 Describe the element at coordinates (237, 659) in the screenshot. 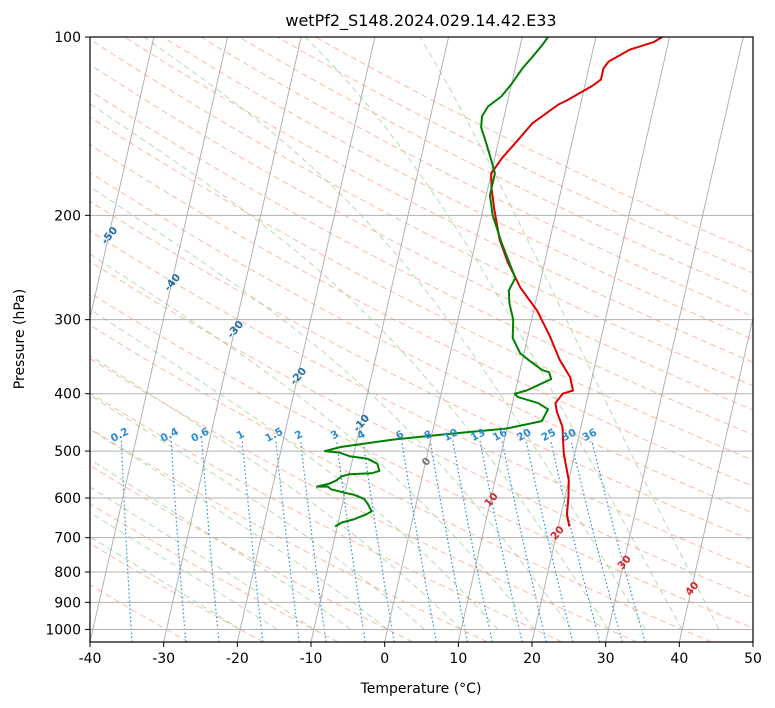

I see `x-tick-label: -20` at that location.